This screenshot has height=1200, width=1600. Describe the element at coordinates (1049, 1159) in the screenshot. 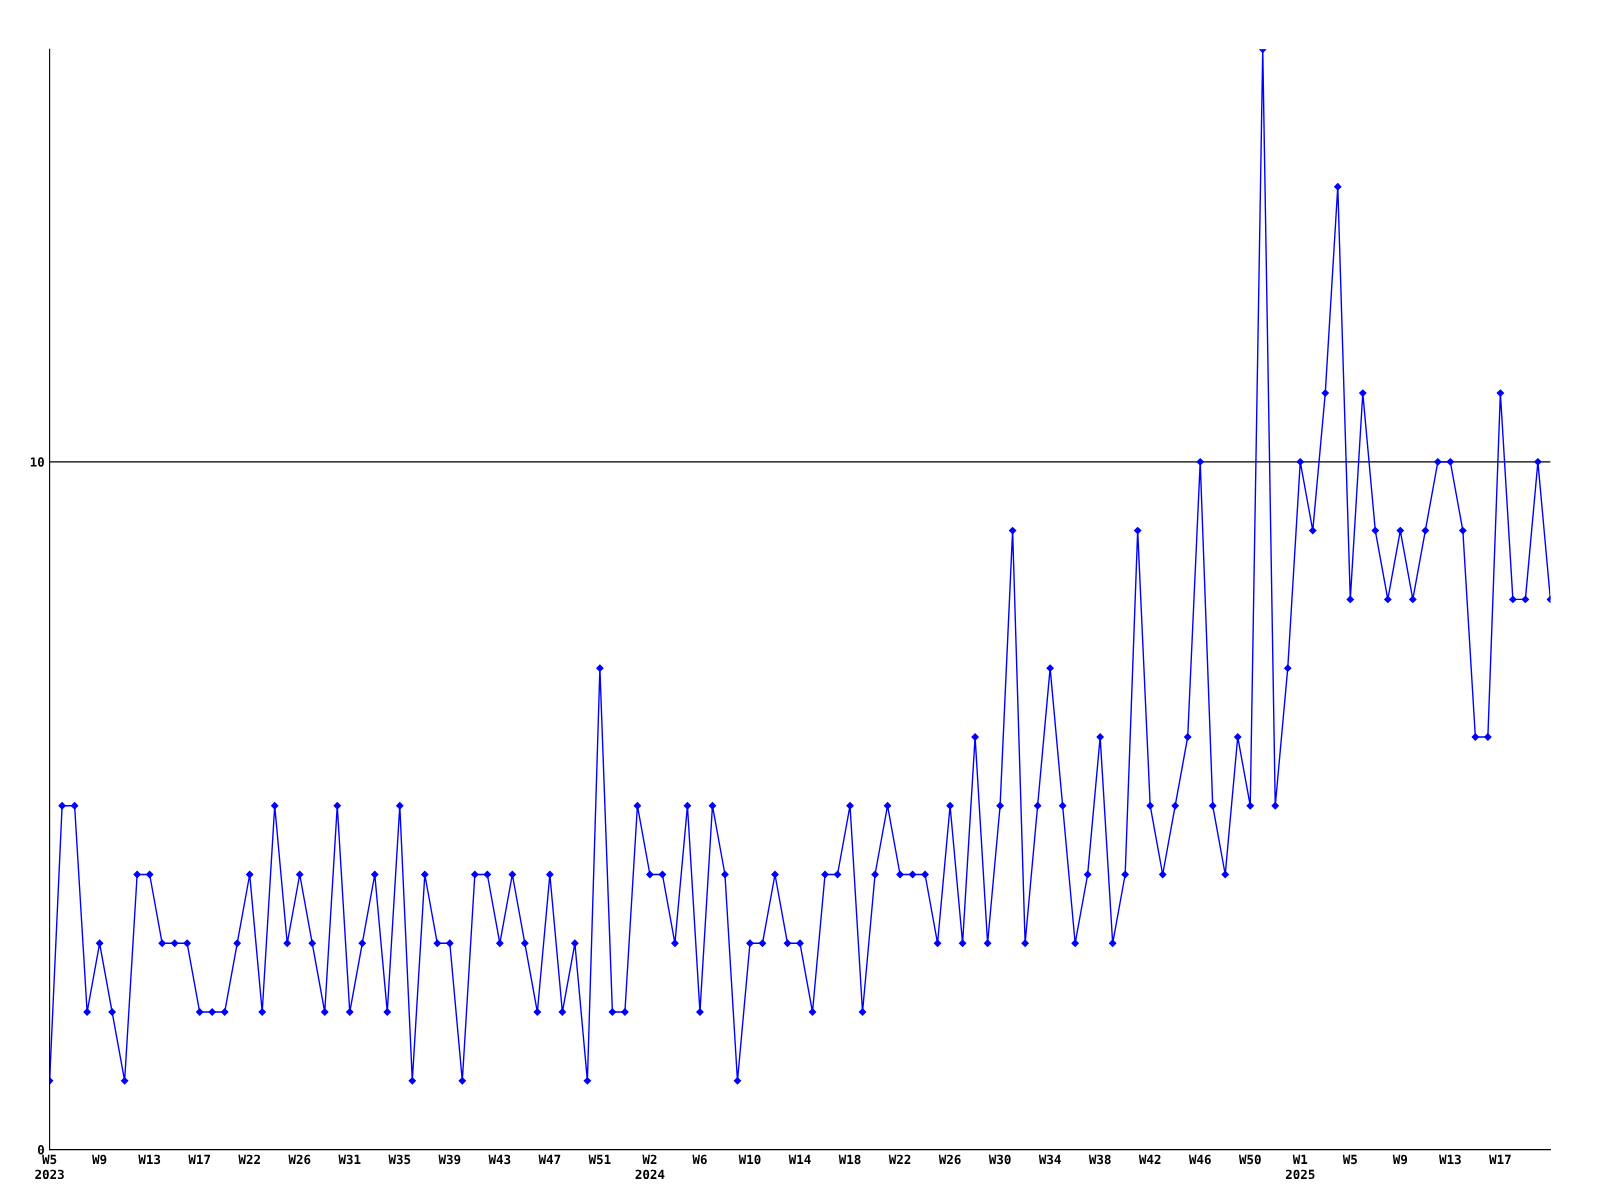

I see `x-tick-label: W34` at that location.